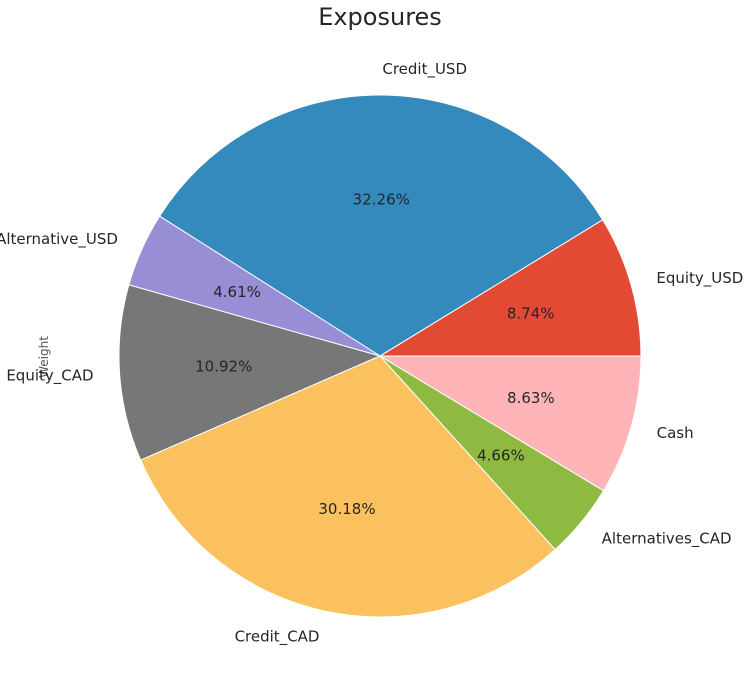  What do you see at coordinates (346, 509) in the screenshot?
I see `percent-label-credit-cad: 30.18%` at bounding box center [346, 509].